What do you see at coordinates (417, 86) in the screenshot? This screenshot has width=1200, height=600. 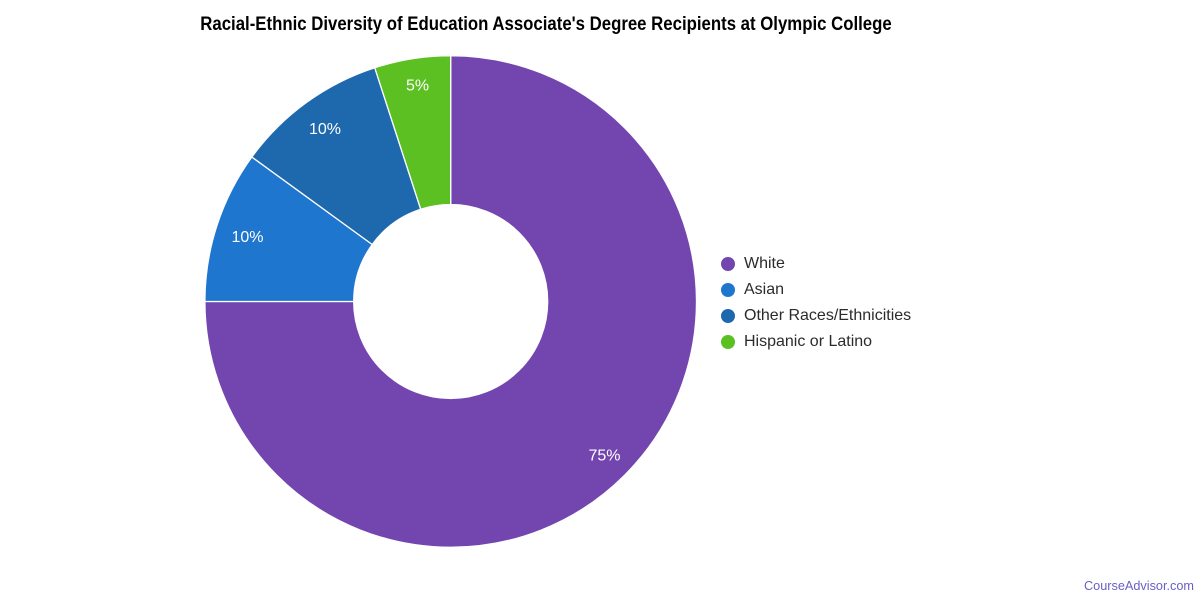 I see `svg-text: 5%` at bounding box center [417, 86].